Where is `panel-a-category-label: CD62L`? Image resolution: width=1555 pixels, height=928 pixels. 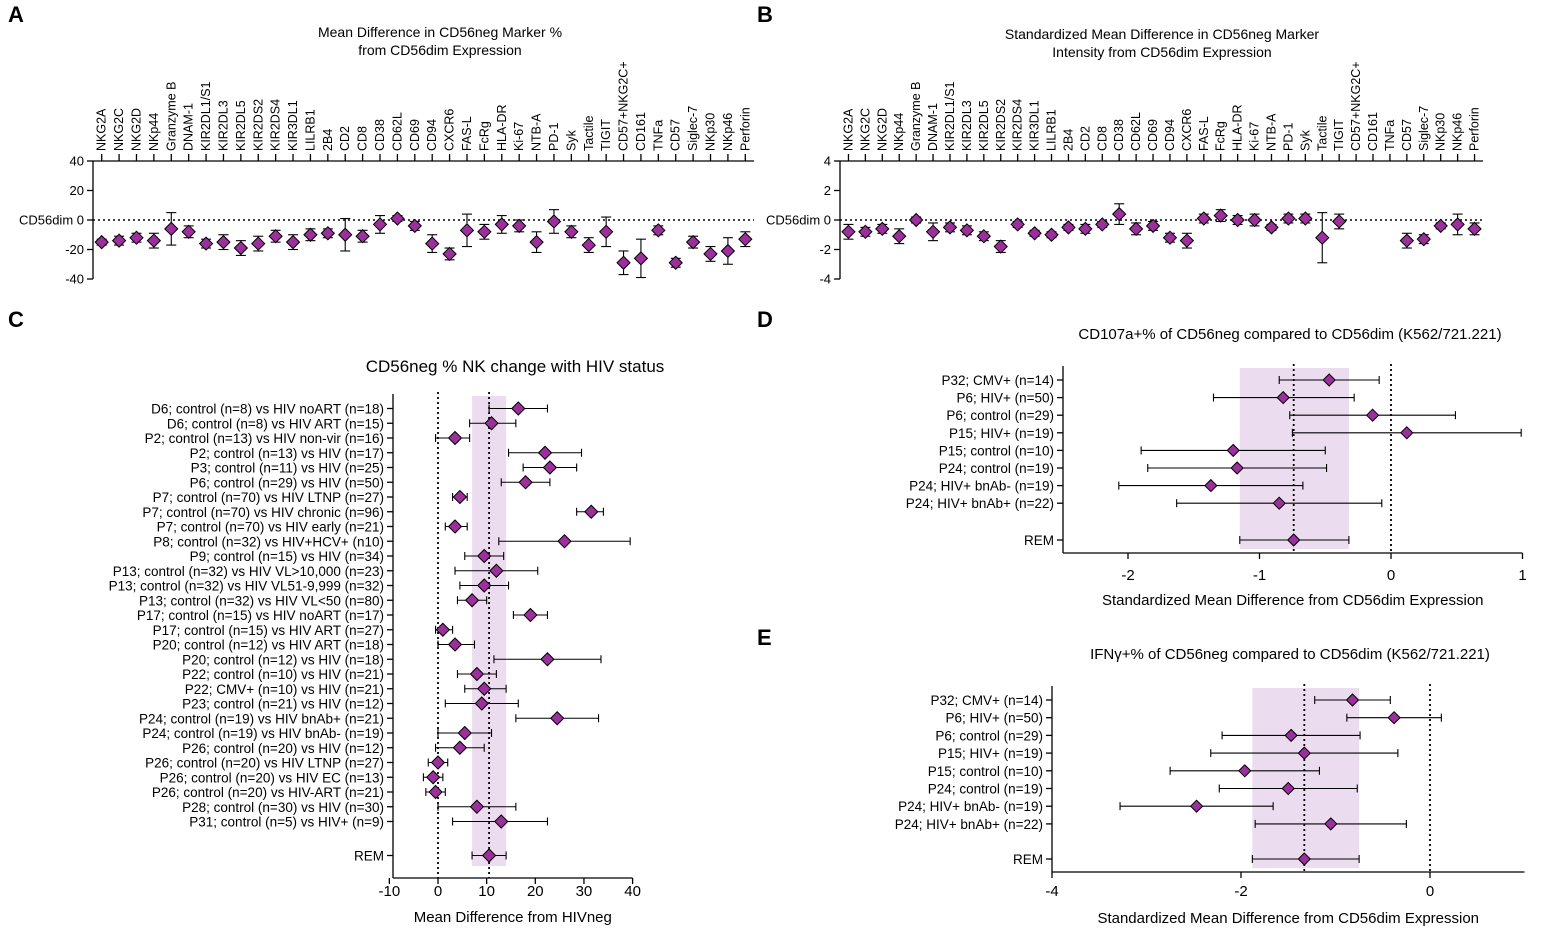
panel-a-category-label: CD62L is located at coordinates (397, 131).